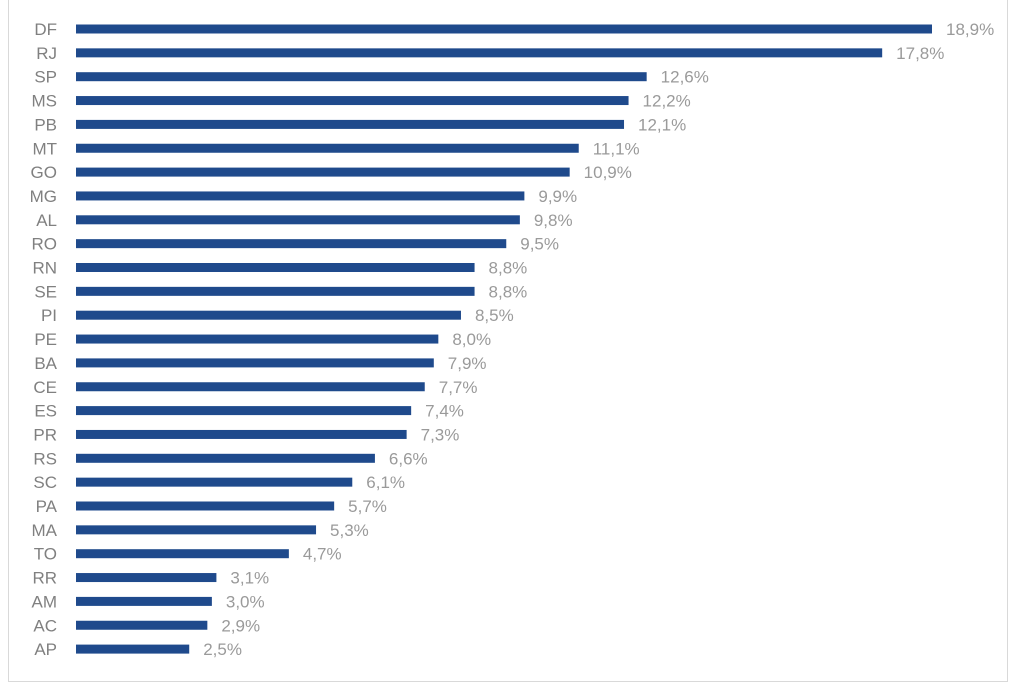 This screenshot has width=1024, height=683. What do you see at coordinates (44, 578) in the screenshot?
I see `category-label-rr: RR` at bounding box center [44, 578].